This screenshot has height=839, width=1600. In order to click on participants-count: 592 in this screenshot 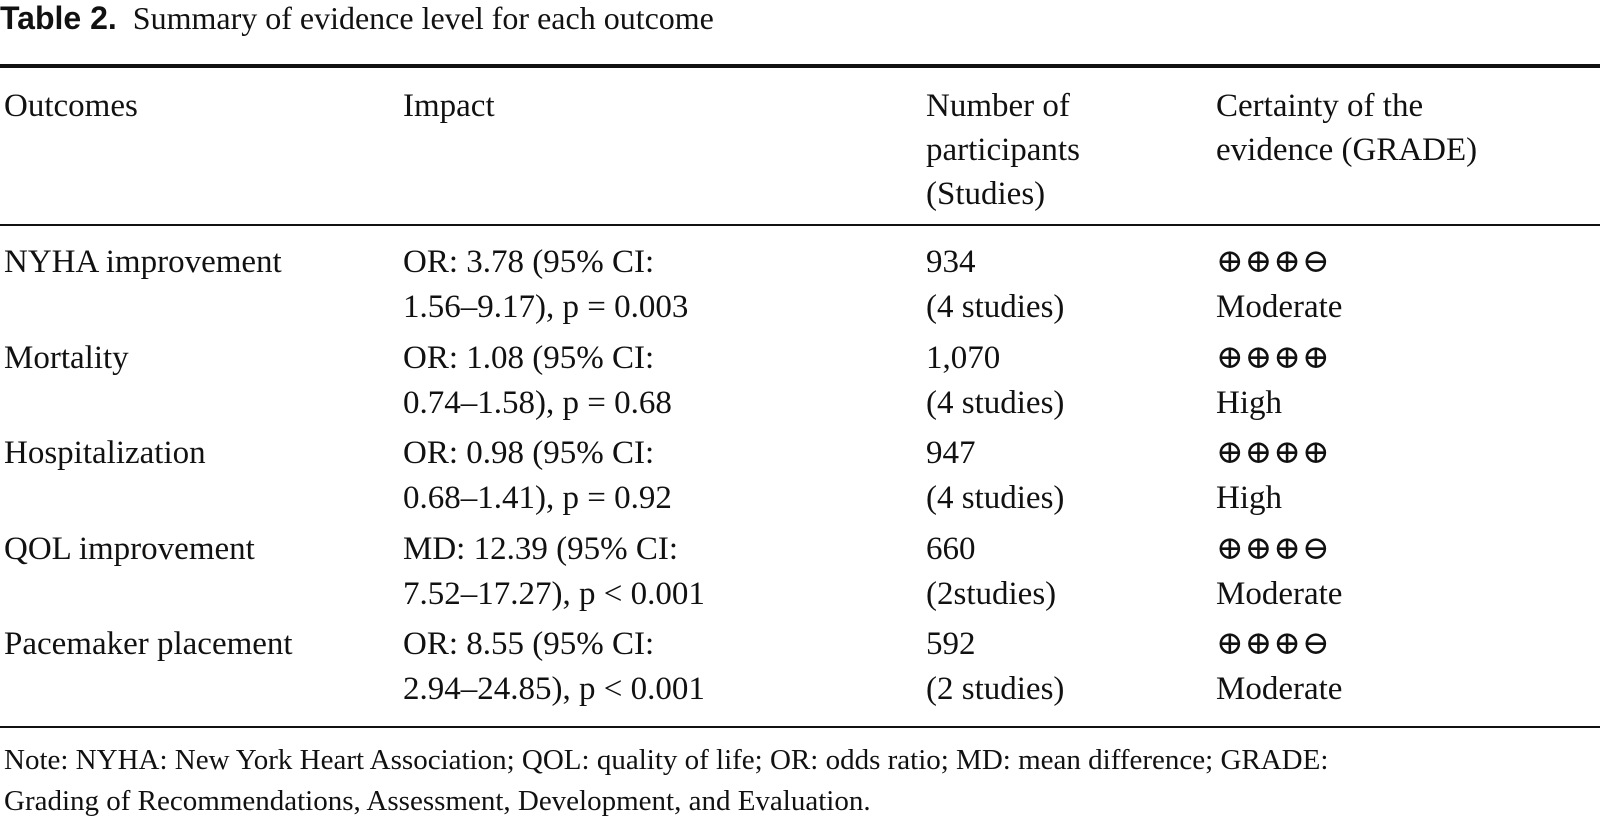, I will do `click(951, 644)`.